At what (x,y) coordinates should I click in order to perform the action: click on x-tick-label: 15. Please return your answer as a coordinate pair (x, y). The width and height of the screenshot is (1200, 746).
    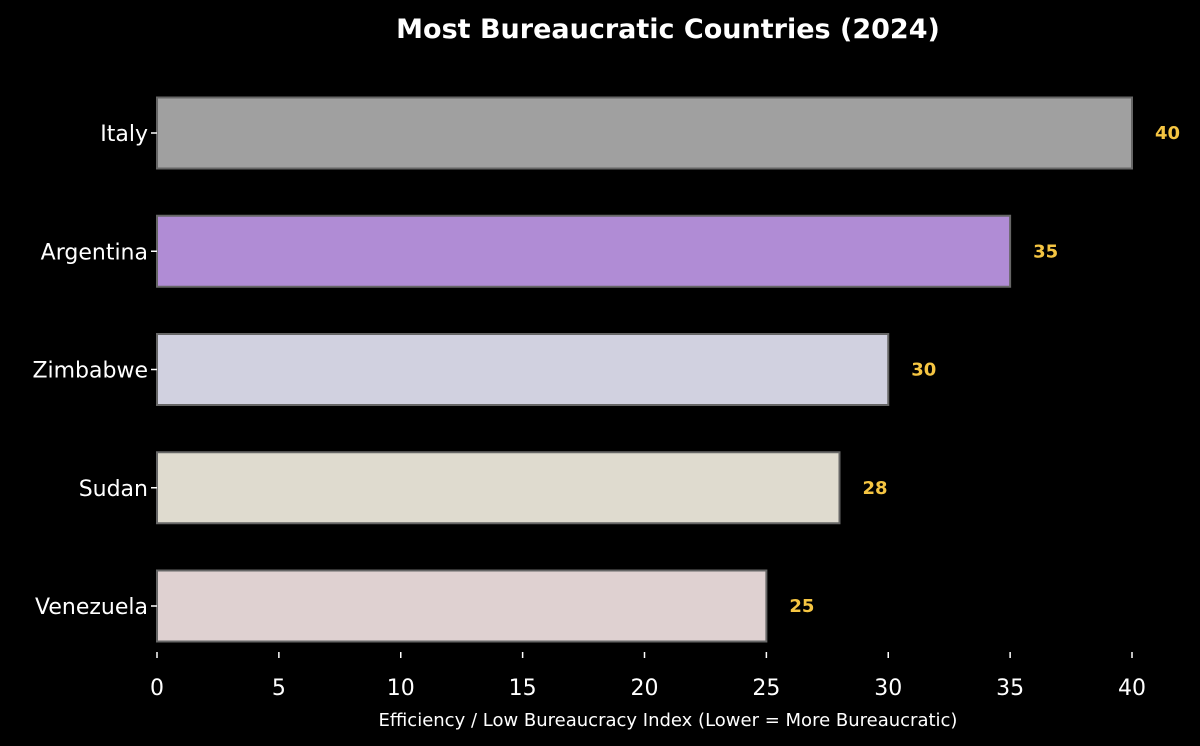
    Looking at the image, I should click on (523, 688).